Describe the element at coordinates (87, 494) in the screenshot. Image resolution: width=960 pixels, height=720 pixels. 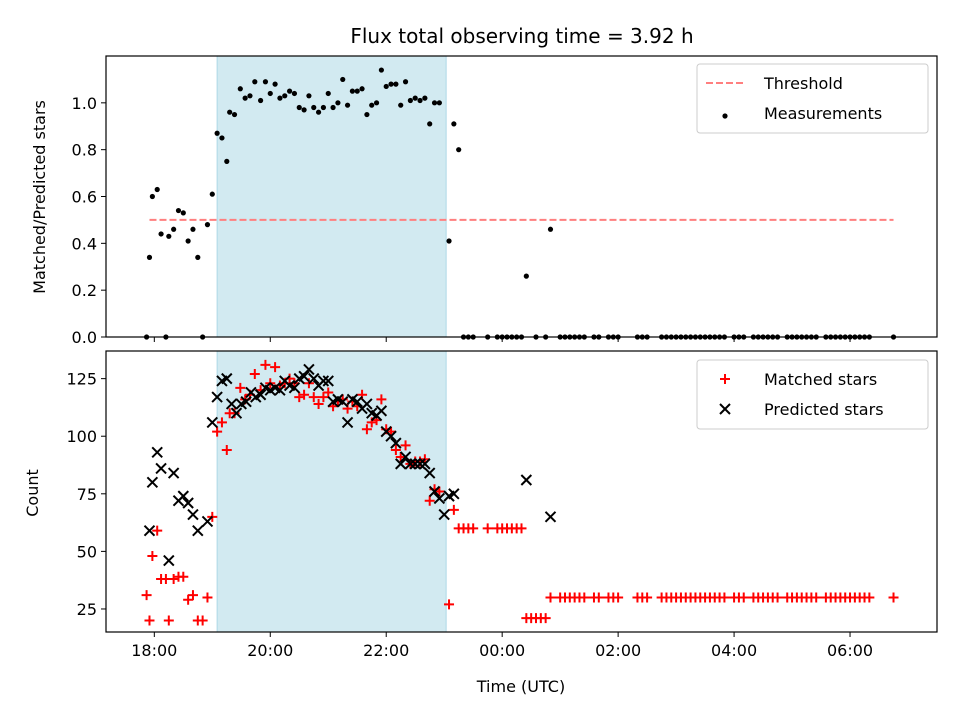
I see `y-tick-label: 75` at that location.